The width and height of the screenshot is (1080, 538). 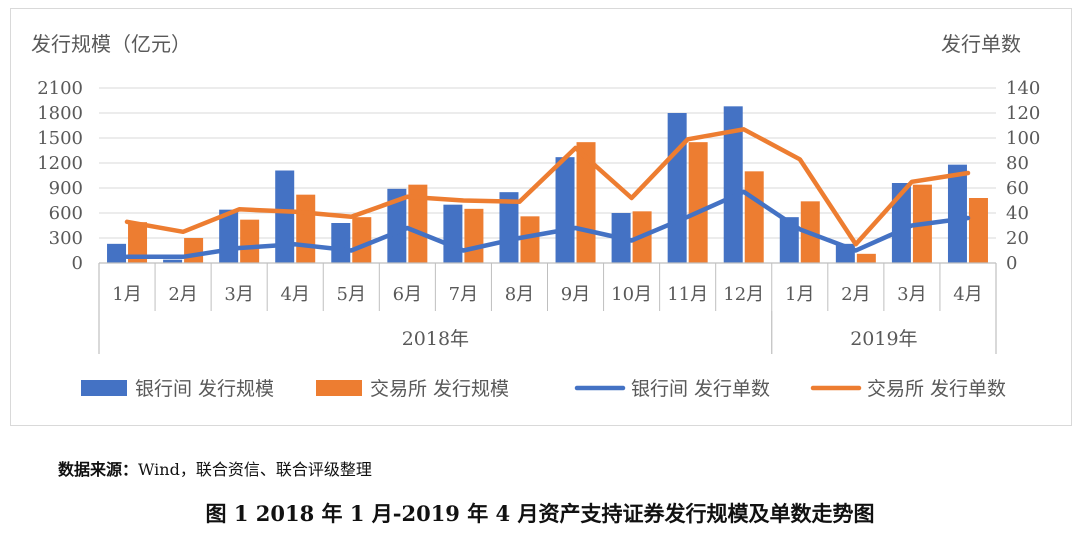 I want to click on category-label: 10月, so click(x=631, y=294).